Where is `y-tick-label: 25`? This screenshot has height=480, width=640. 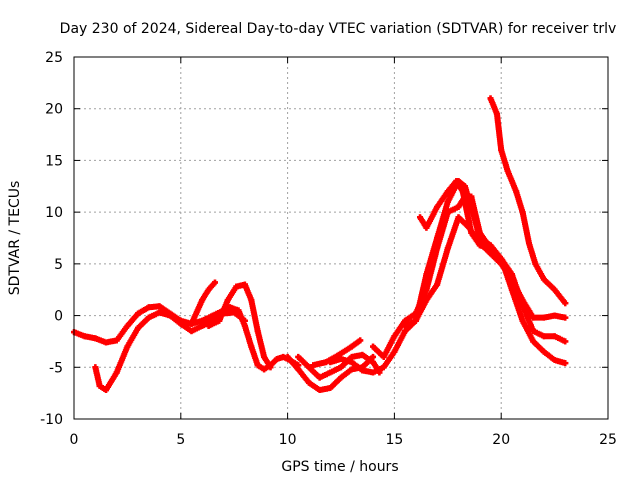 y-tick-label: 25 is located at coordinates (54, 58).